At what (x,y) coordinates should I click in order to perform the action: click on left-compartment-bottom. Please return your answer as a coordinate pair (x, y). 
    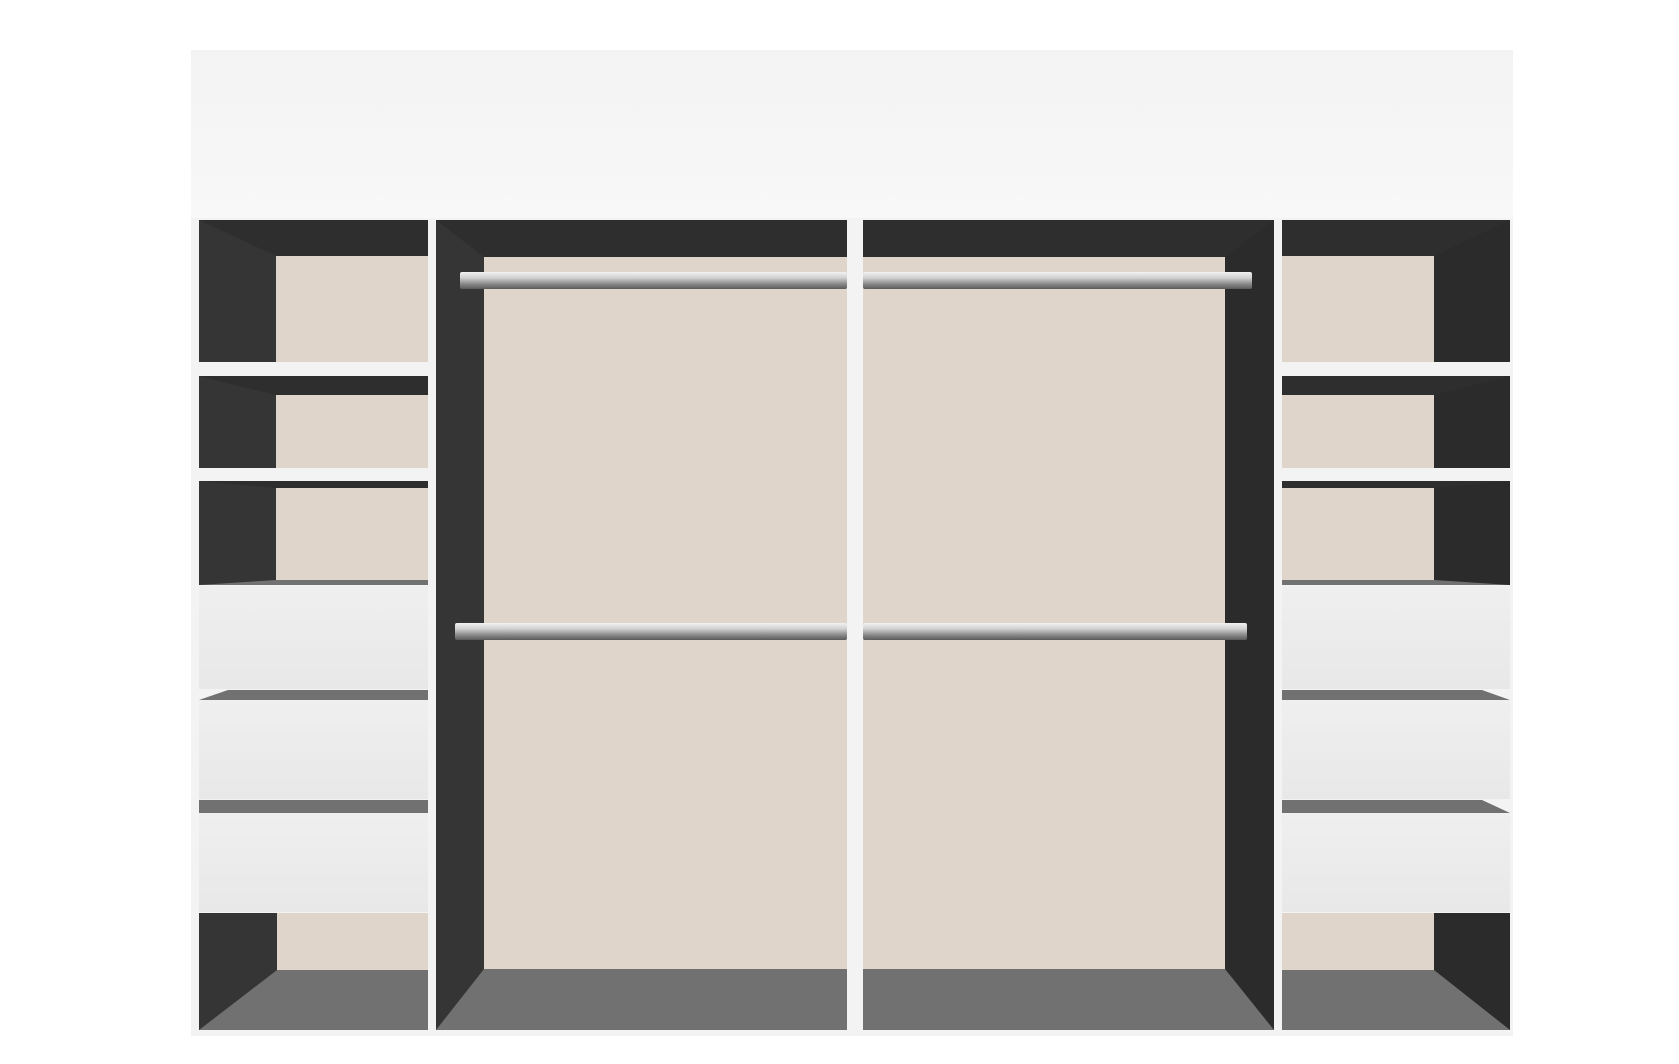
    Looking at the image, I should click on (313, 971).